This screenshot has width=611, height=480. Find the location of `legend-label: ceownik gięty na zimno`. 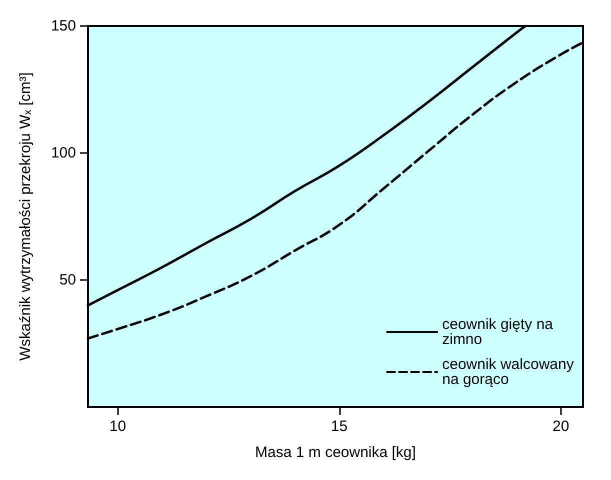

legend-label: ceownik gięty na zimno is located at coordinates (500, 332).